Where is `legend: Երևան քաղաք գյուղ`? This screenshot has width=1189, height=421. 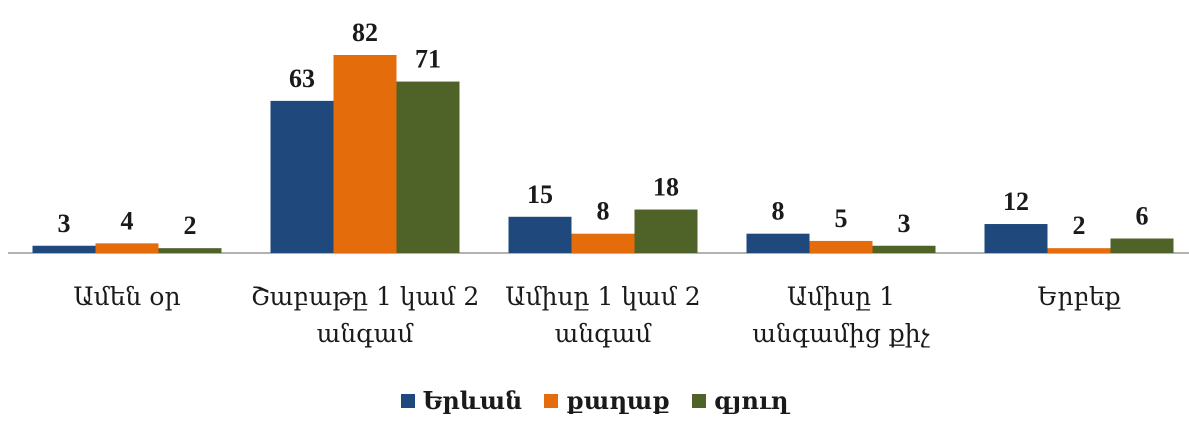
legend: Երևան քաղաք գյուղ is located at coordinates (594, 400).